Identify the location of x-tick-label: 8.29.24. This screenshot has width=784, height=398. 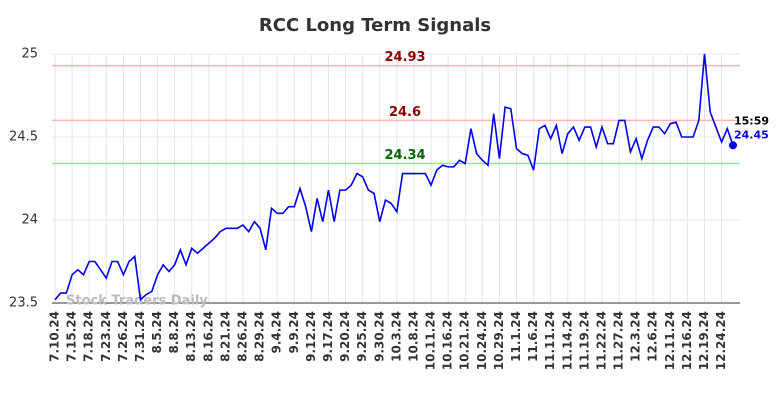
(260, 336).